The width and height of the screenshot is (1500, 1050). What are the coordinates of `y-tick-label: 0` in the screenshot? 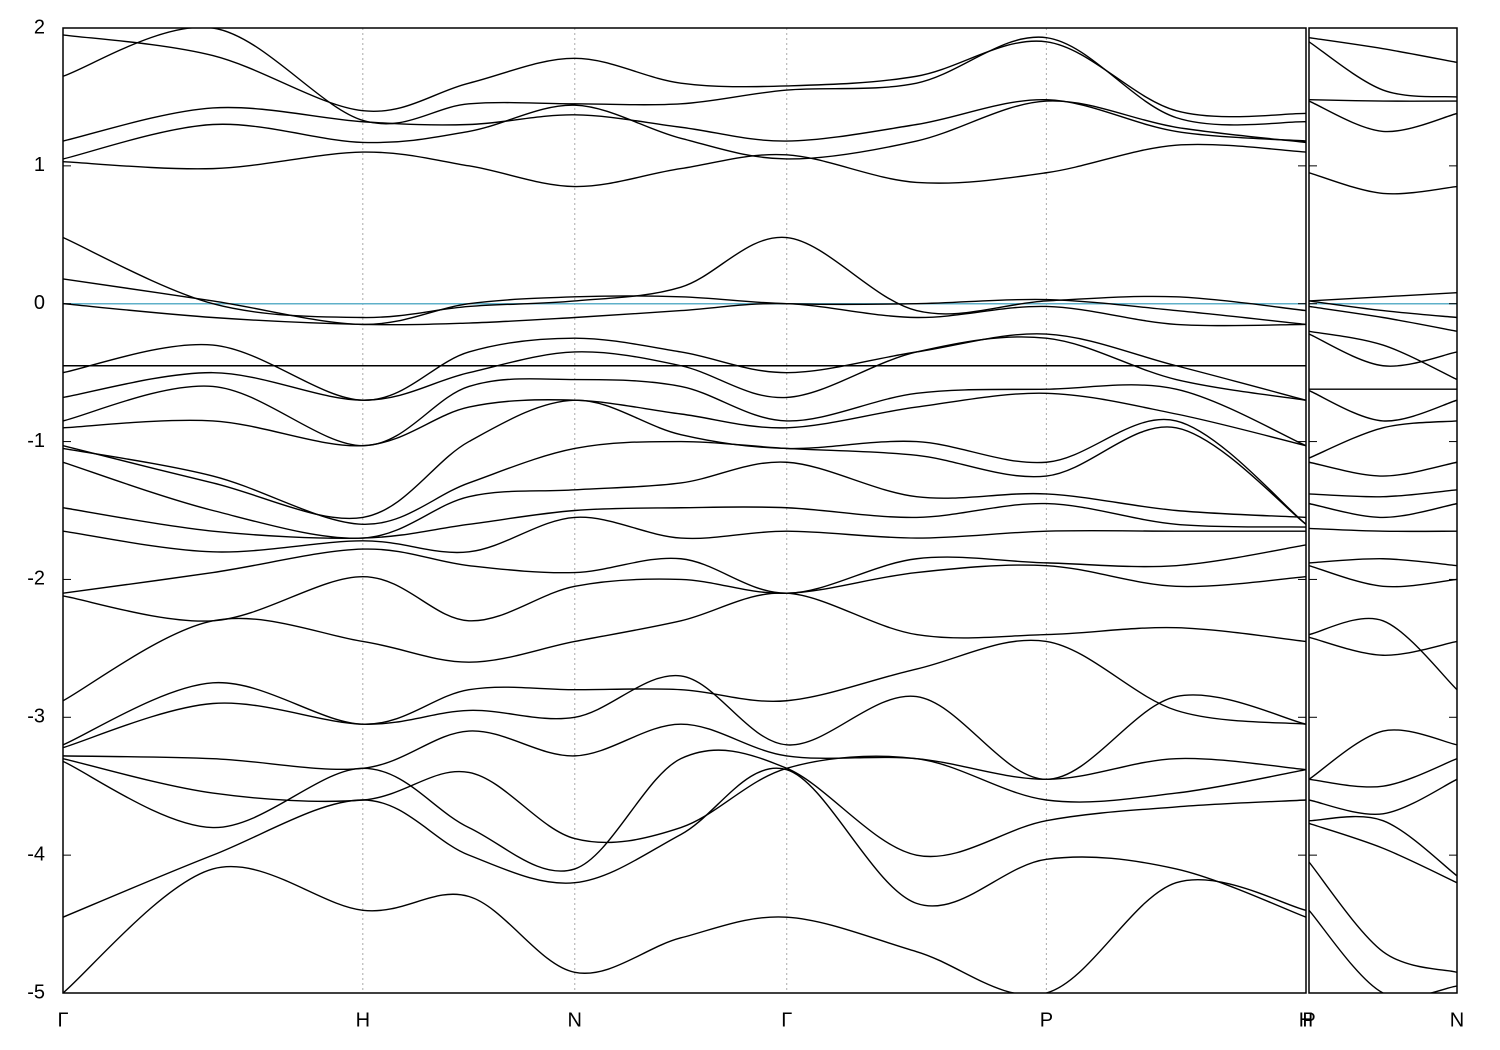 It's located at (39, 303).